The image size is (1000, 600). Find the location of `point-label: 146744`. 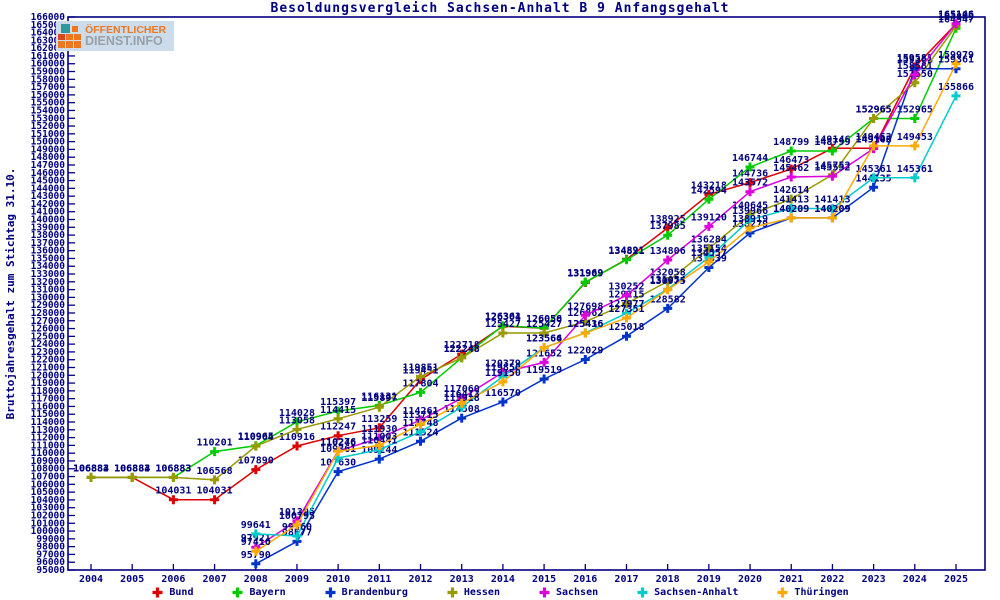

point-label: 146744 is located at coordinates (750, 158).